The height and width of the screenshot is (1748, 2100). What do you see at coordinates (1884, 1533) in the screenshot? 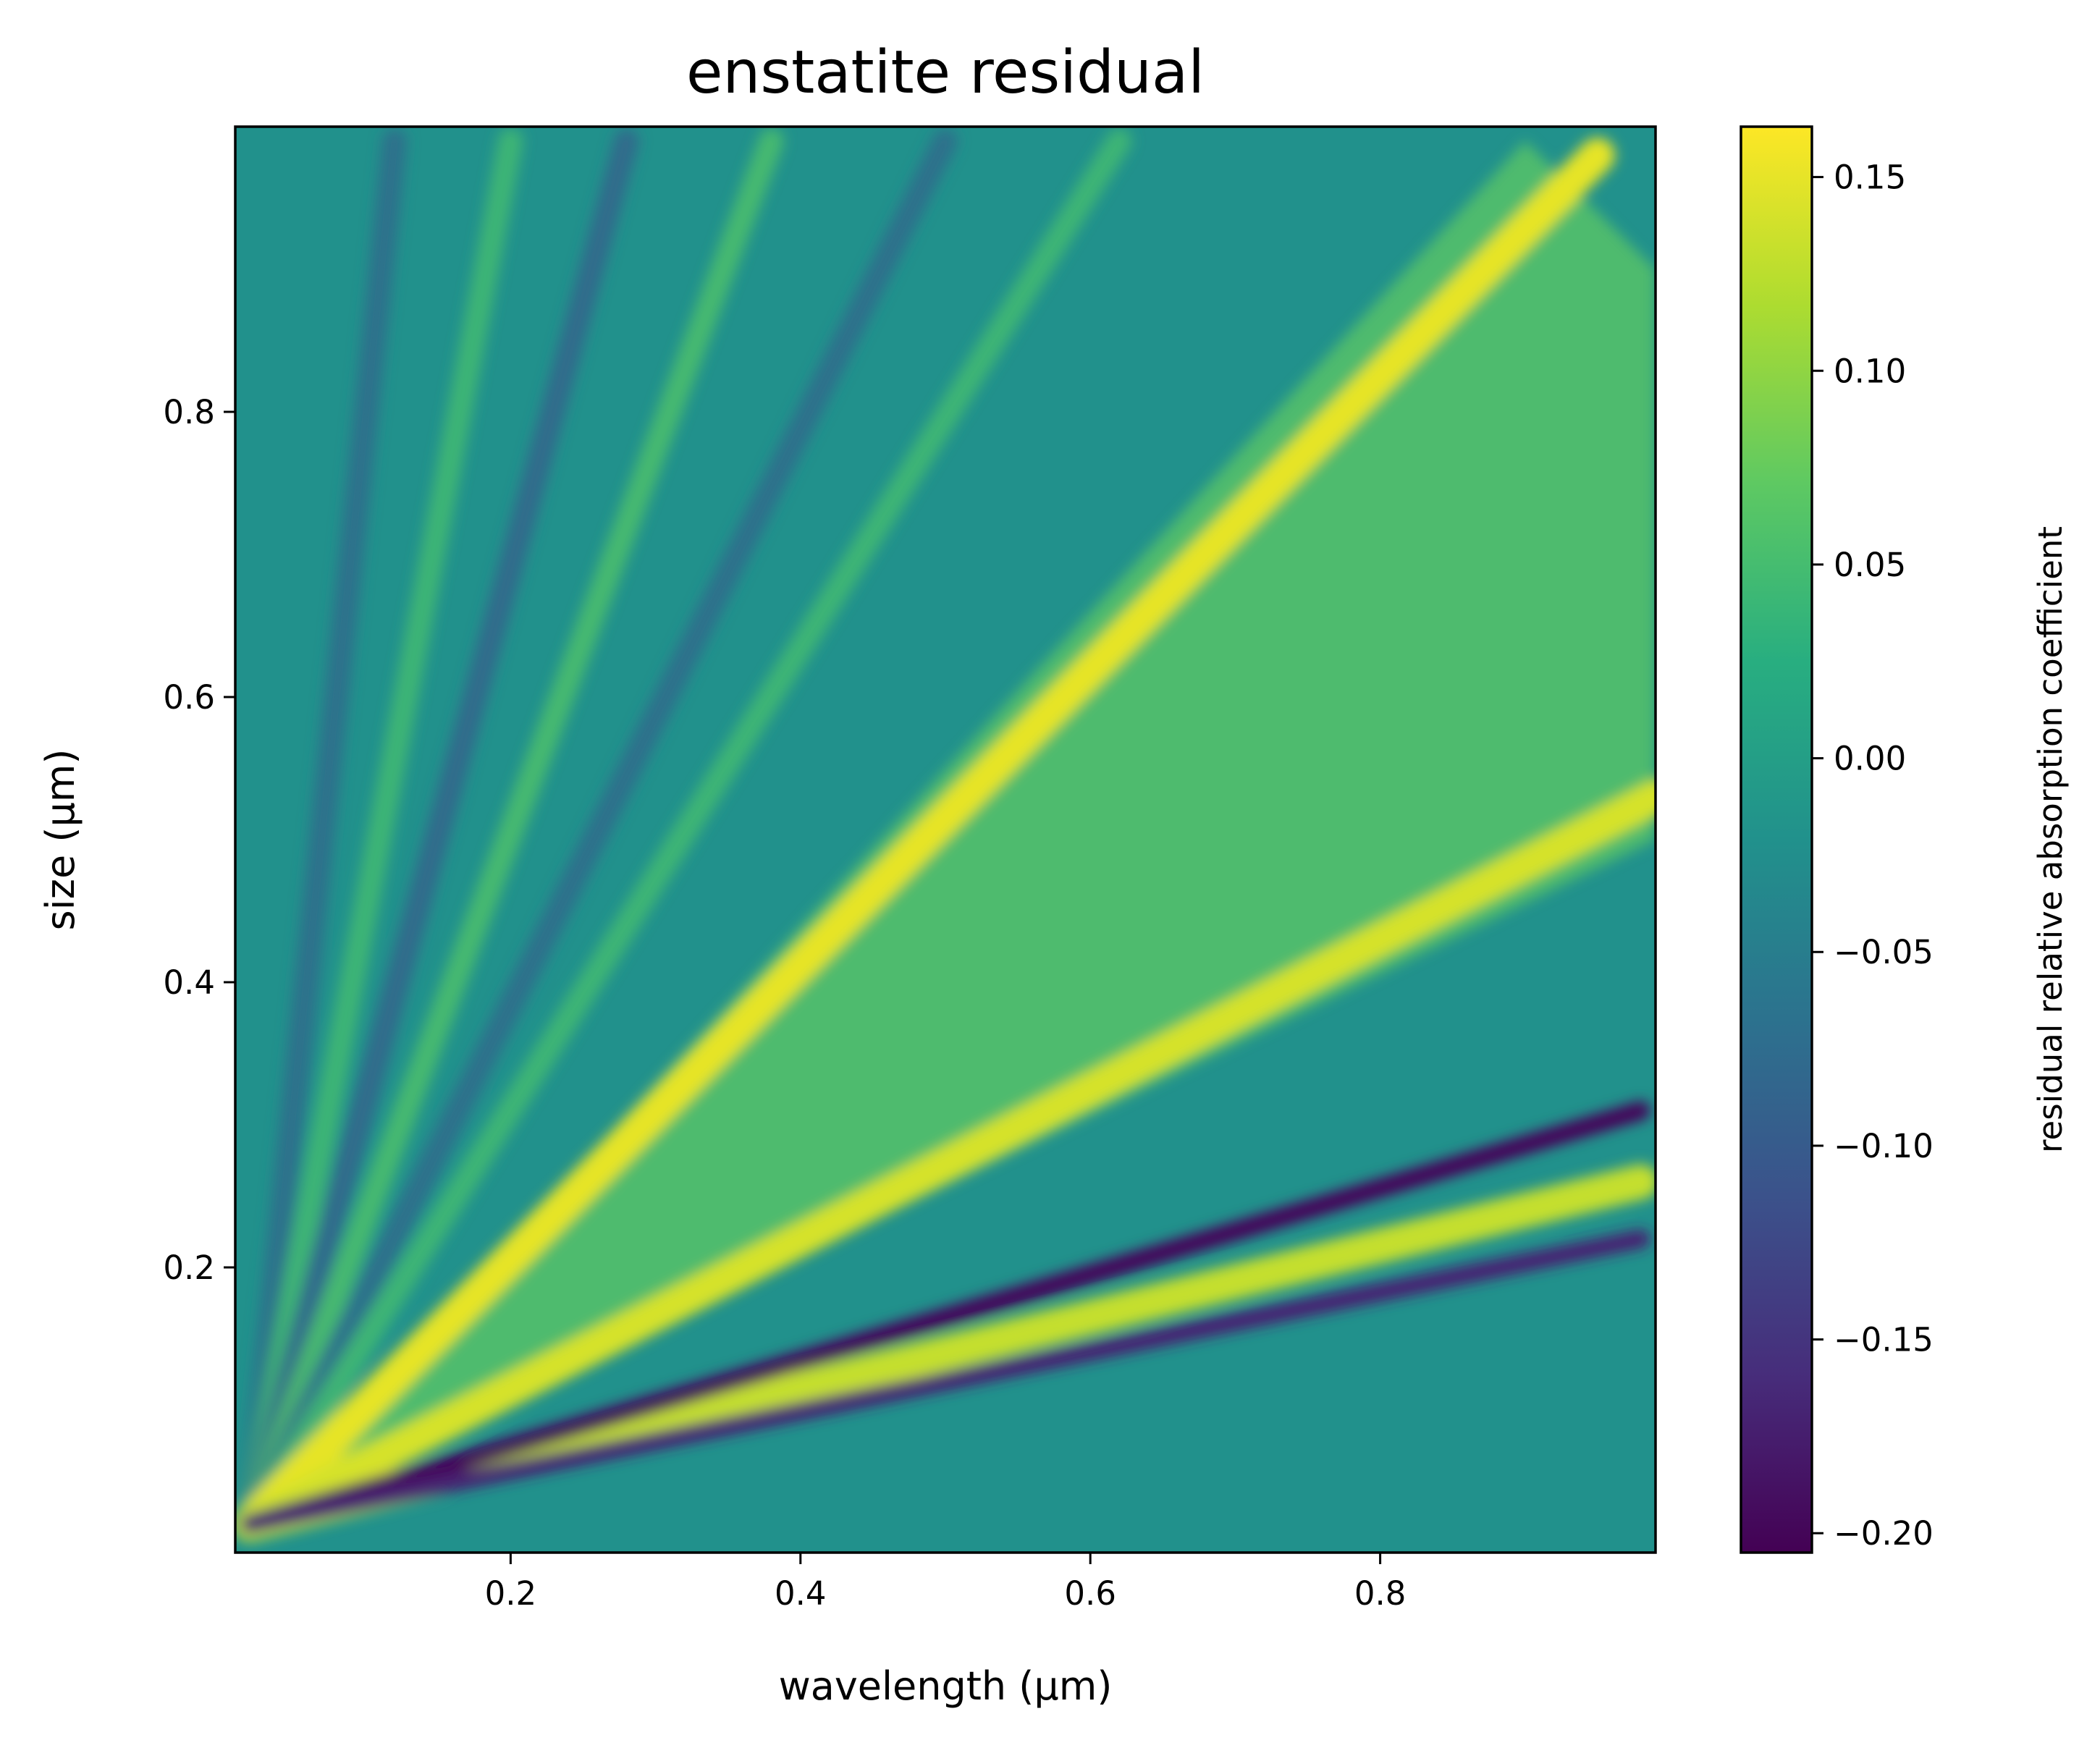
I see `colorbar-tick-label: −0.20` at bounding box center [1884, 1533].